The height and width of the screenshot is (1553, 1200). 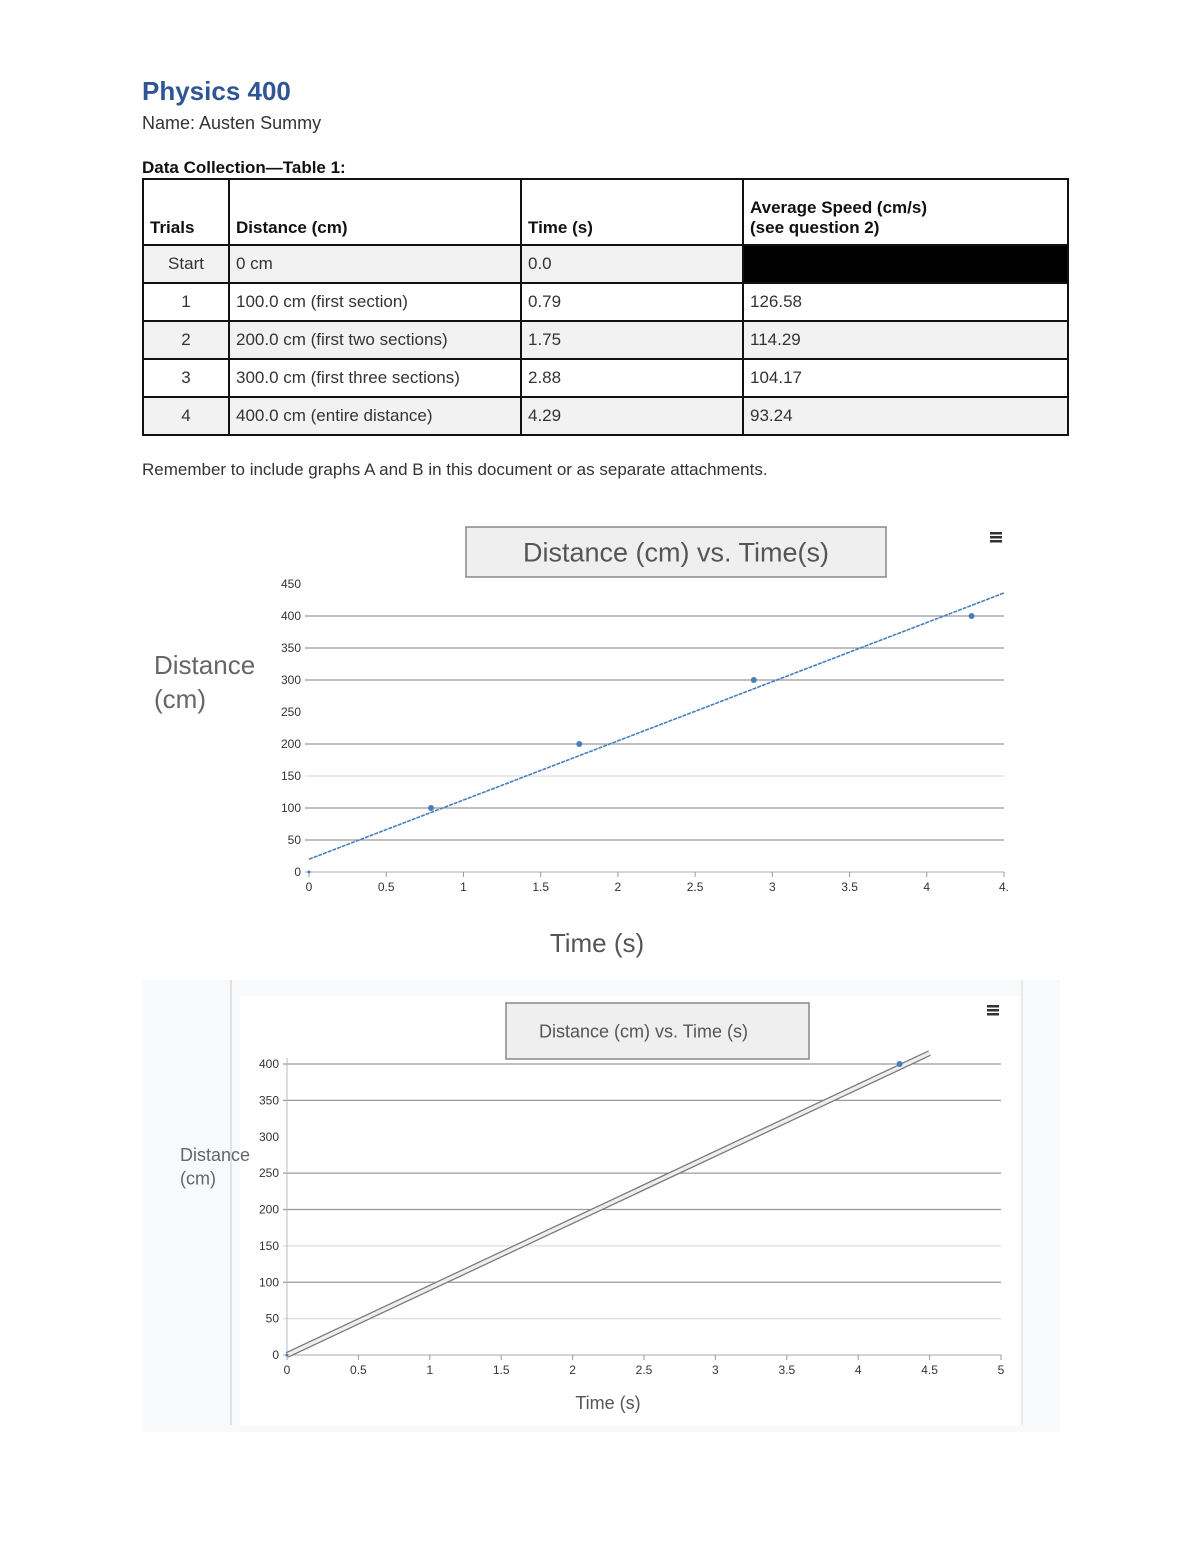 I want to click on table-row: 4 400.0 cm (entire distance) 4.29 93.24, so click(x=605, y=416).